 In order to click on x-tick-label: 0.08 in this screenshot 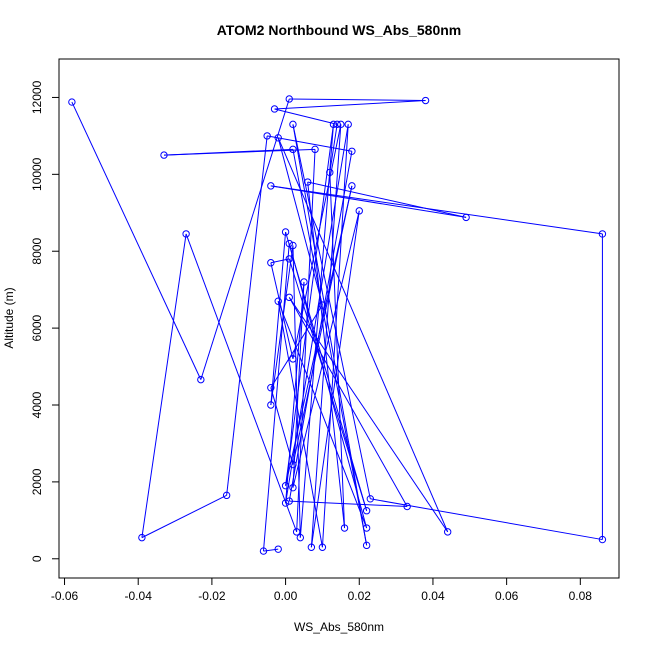, I will do `click(581, 596)`.